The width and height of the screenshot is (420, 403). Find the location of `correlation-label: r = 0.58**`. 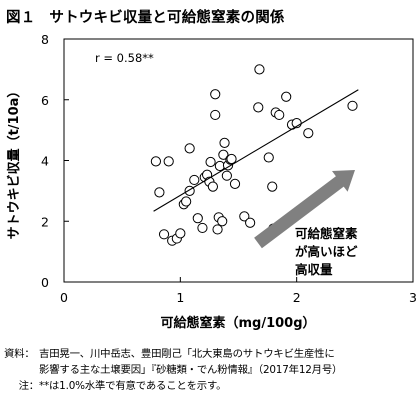

correlation-label: r = 0.58** is located at coordinates (124, 58).